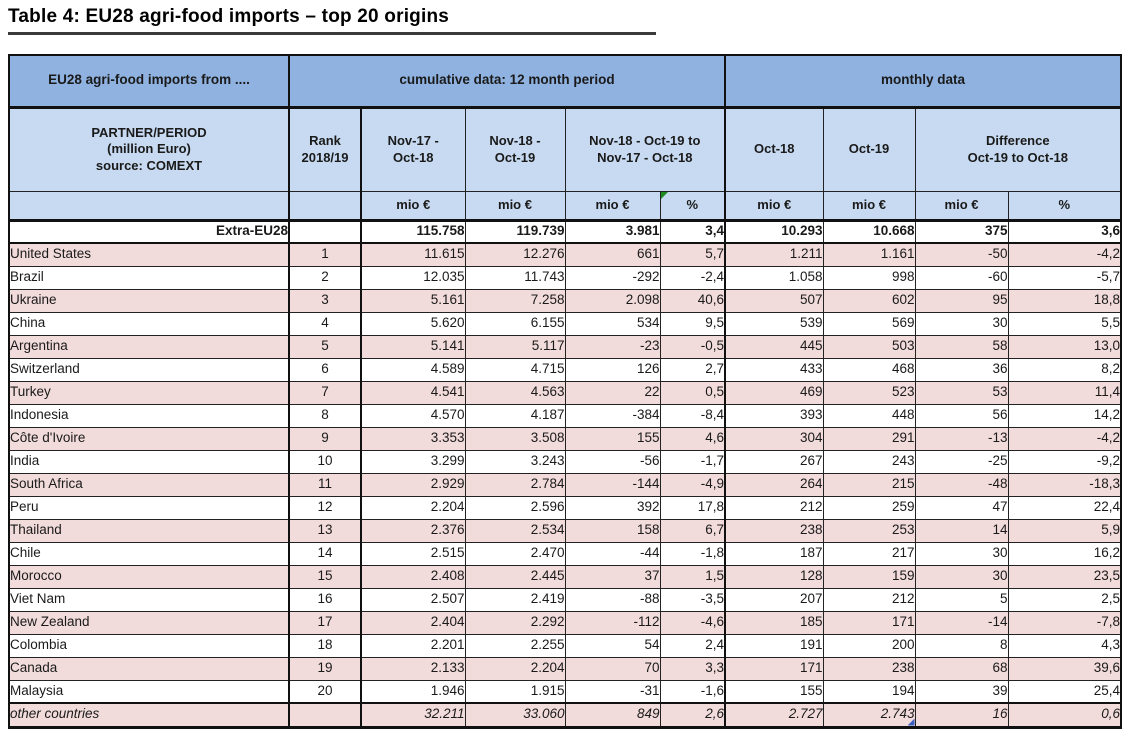 The height and width of the screenshot is (756, 1127). Describe the element at coordinates (693, 691) in the screenshot. I see `value-cell: -1,6` at that location.